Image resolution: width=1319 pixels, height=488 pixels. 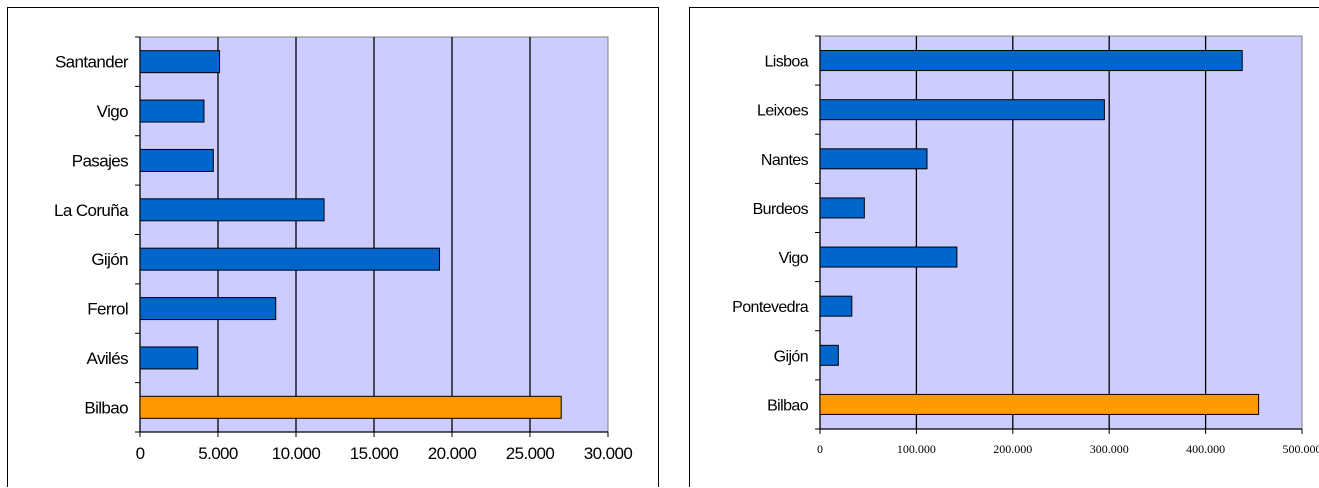 What do you see at coordinates (770, 307) in the screenshot?
I see `category-label: Pontevedra` at bounding box center [770, 307].